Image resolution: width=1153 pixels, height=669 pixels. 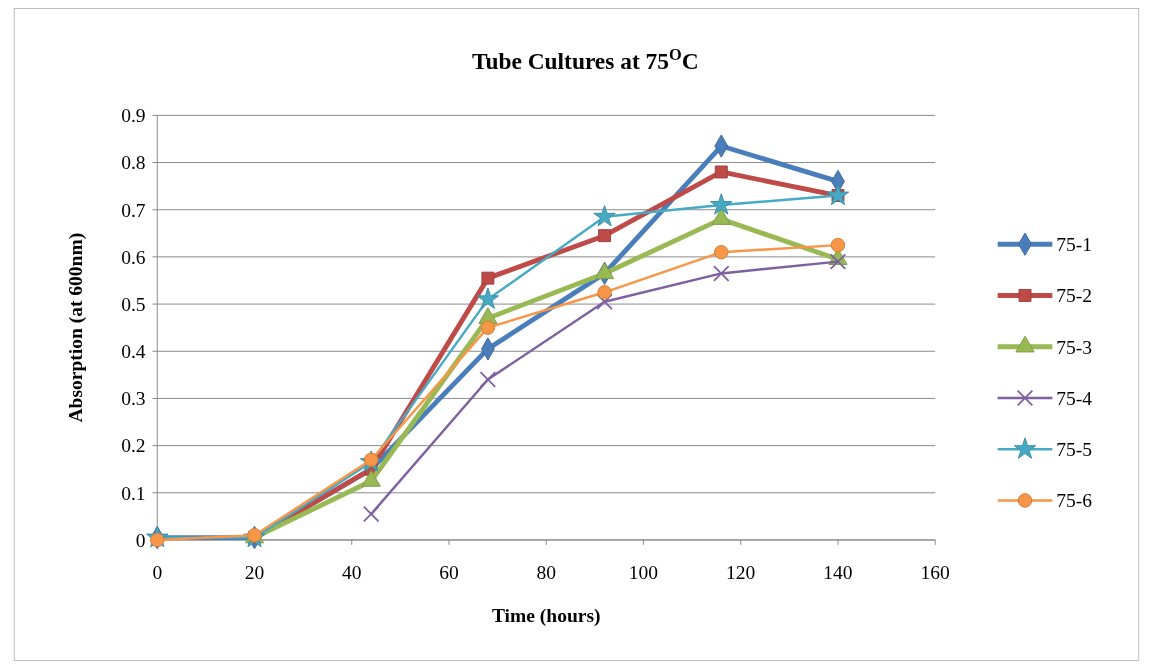 What do you see at coordinates (1074, 245) in the screenshot?
I see `legend-label: 75-1` at bounding box center [1074, 245].